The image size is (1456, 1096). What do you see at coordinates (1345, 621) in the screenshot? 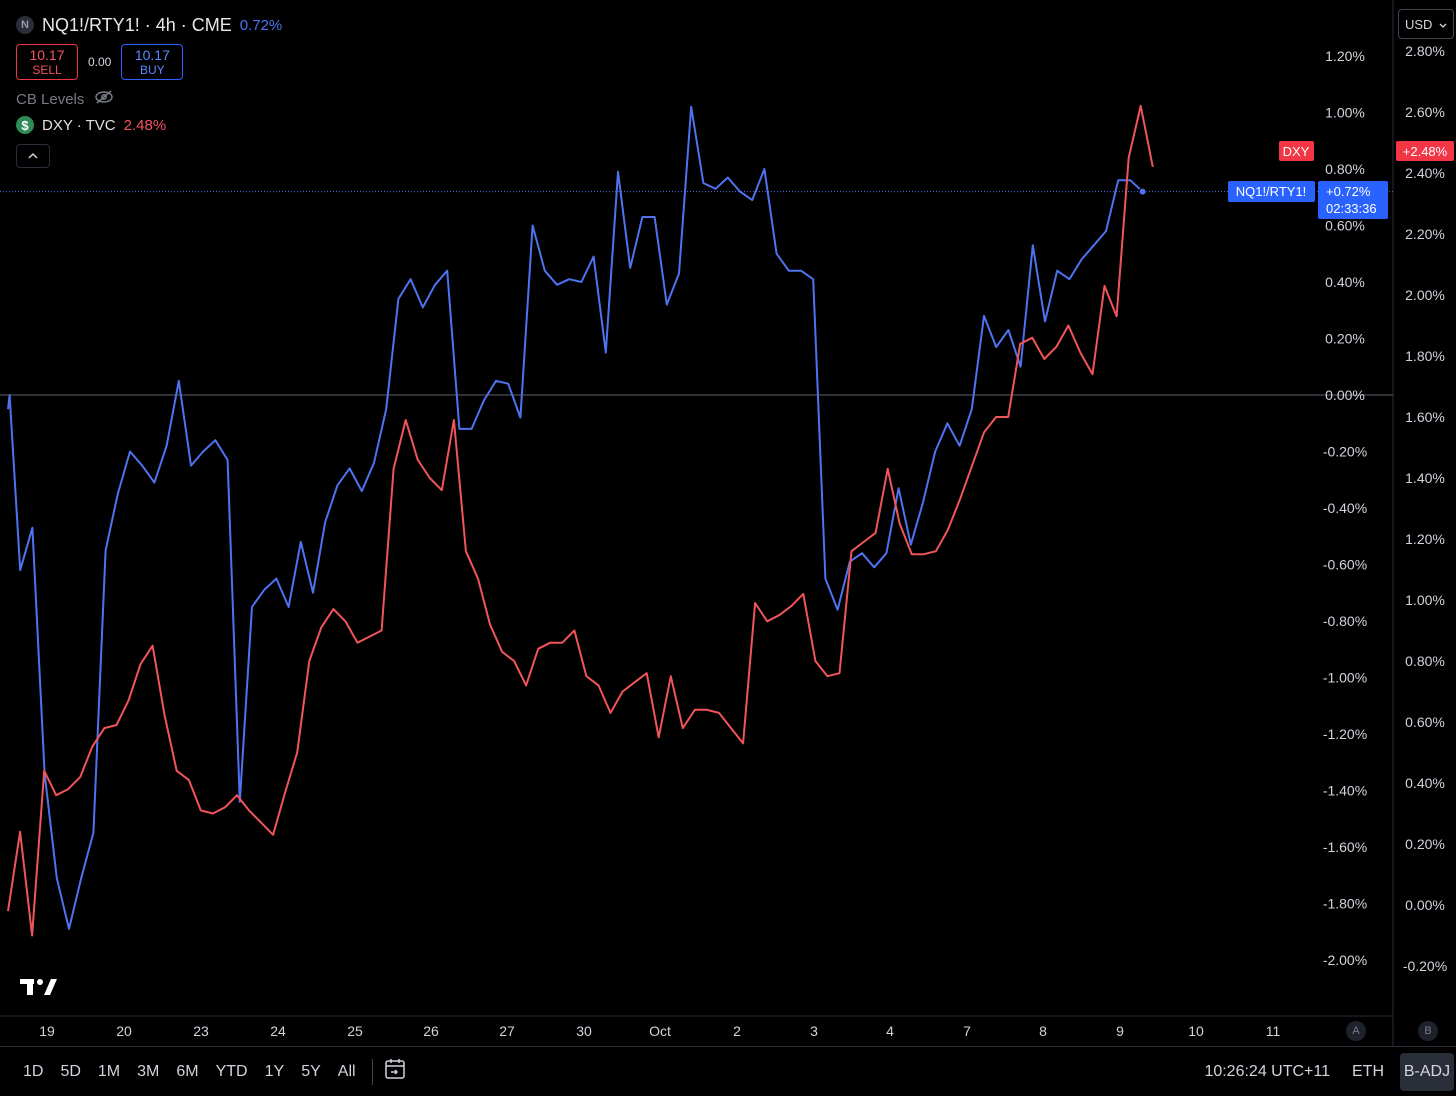
I see `left-axis-tick-label: -0.80%` at bounding box center [1345, 621].